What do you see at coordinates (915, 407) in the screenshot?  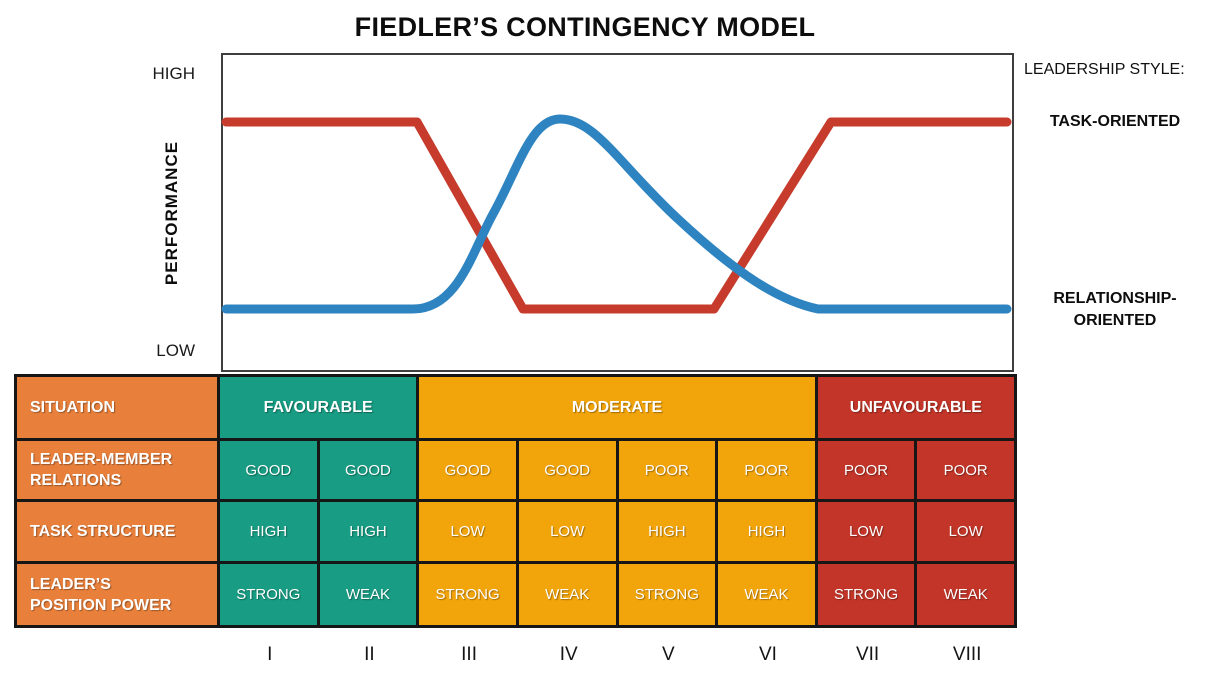 I see `table-header-unfavourable: UNFAVOURABLE` at bounding box center [915, 407].